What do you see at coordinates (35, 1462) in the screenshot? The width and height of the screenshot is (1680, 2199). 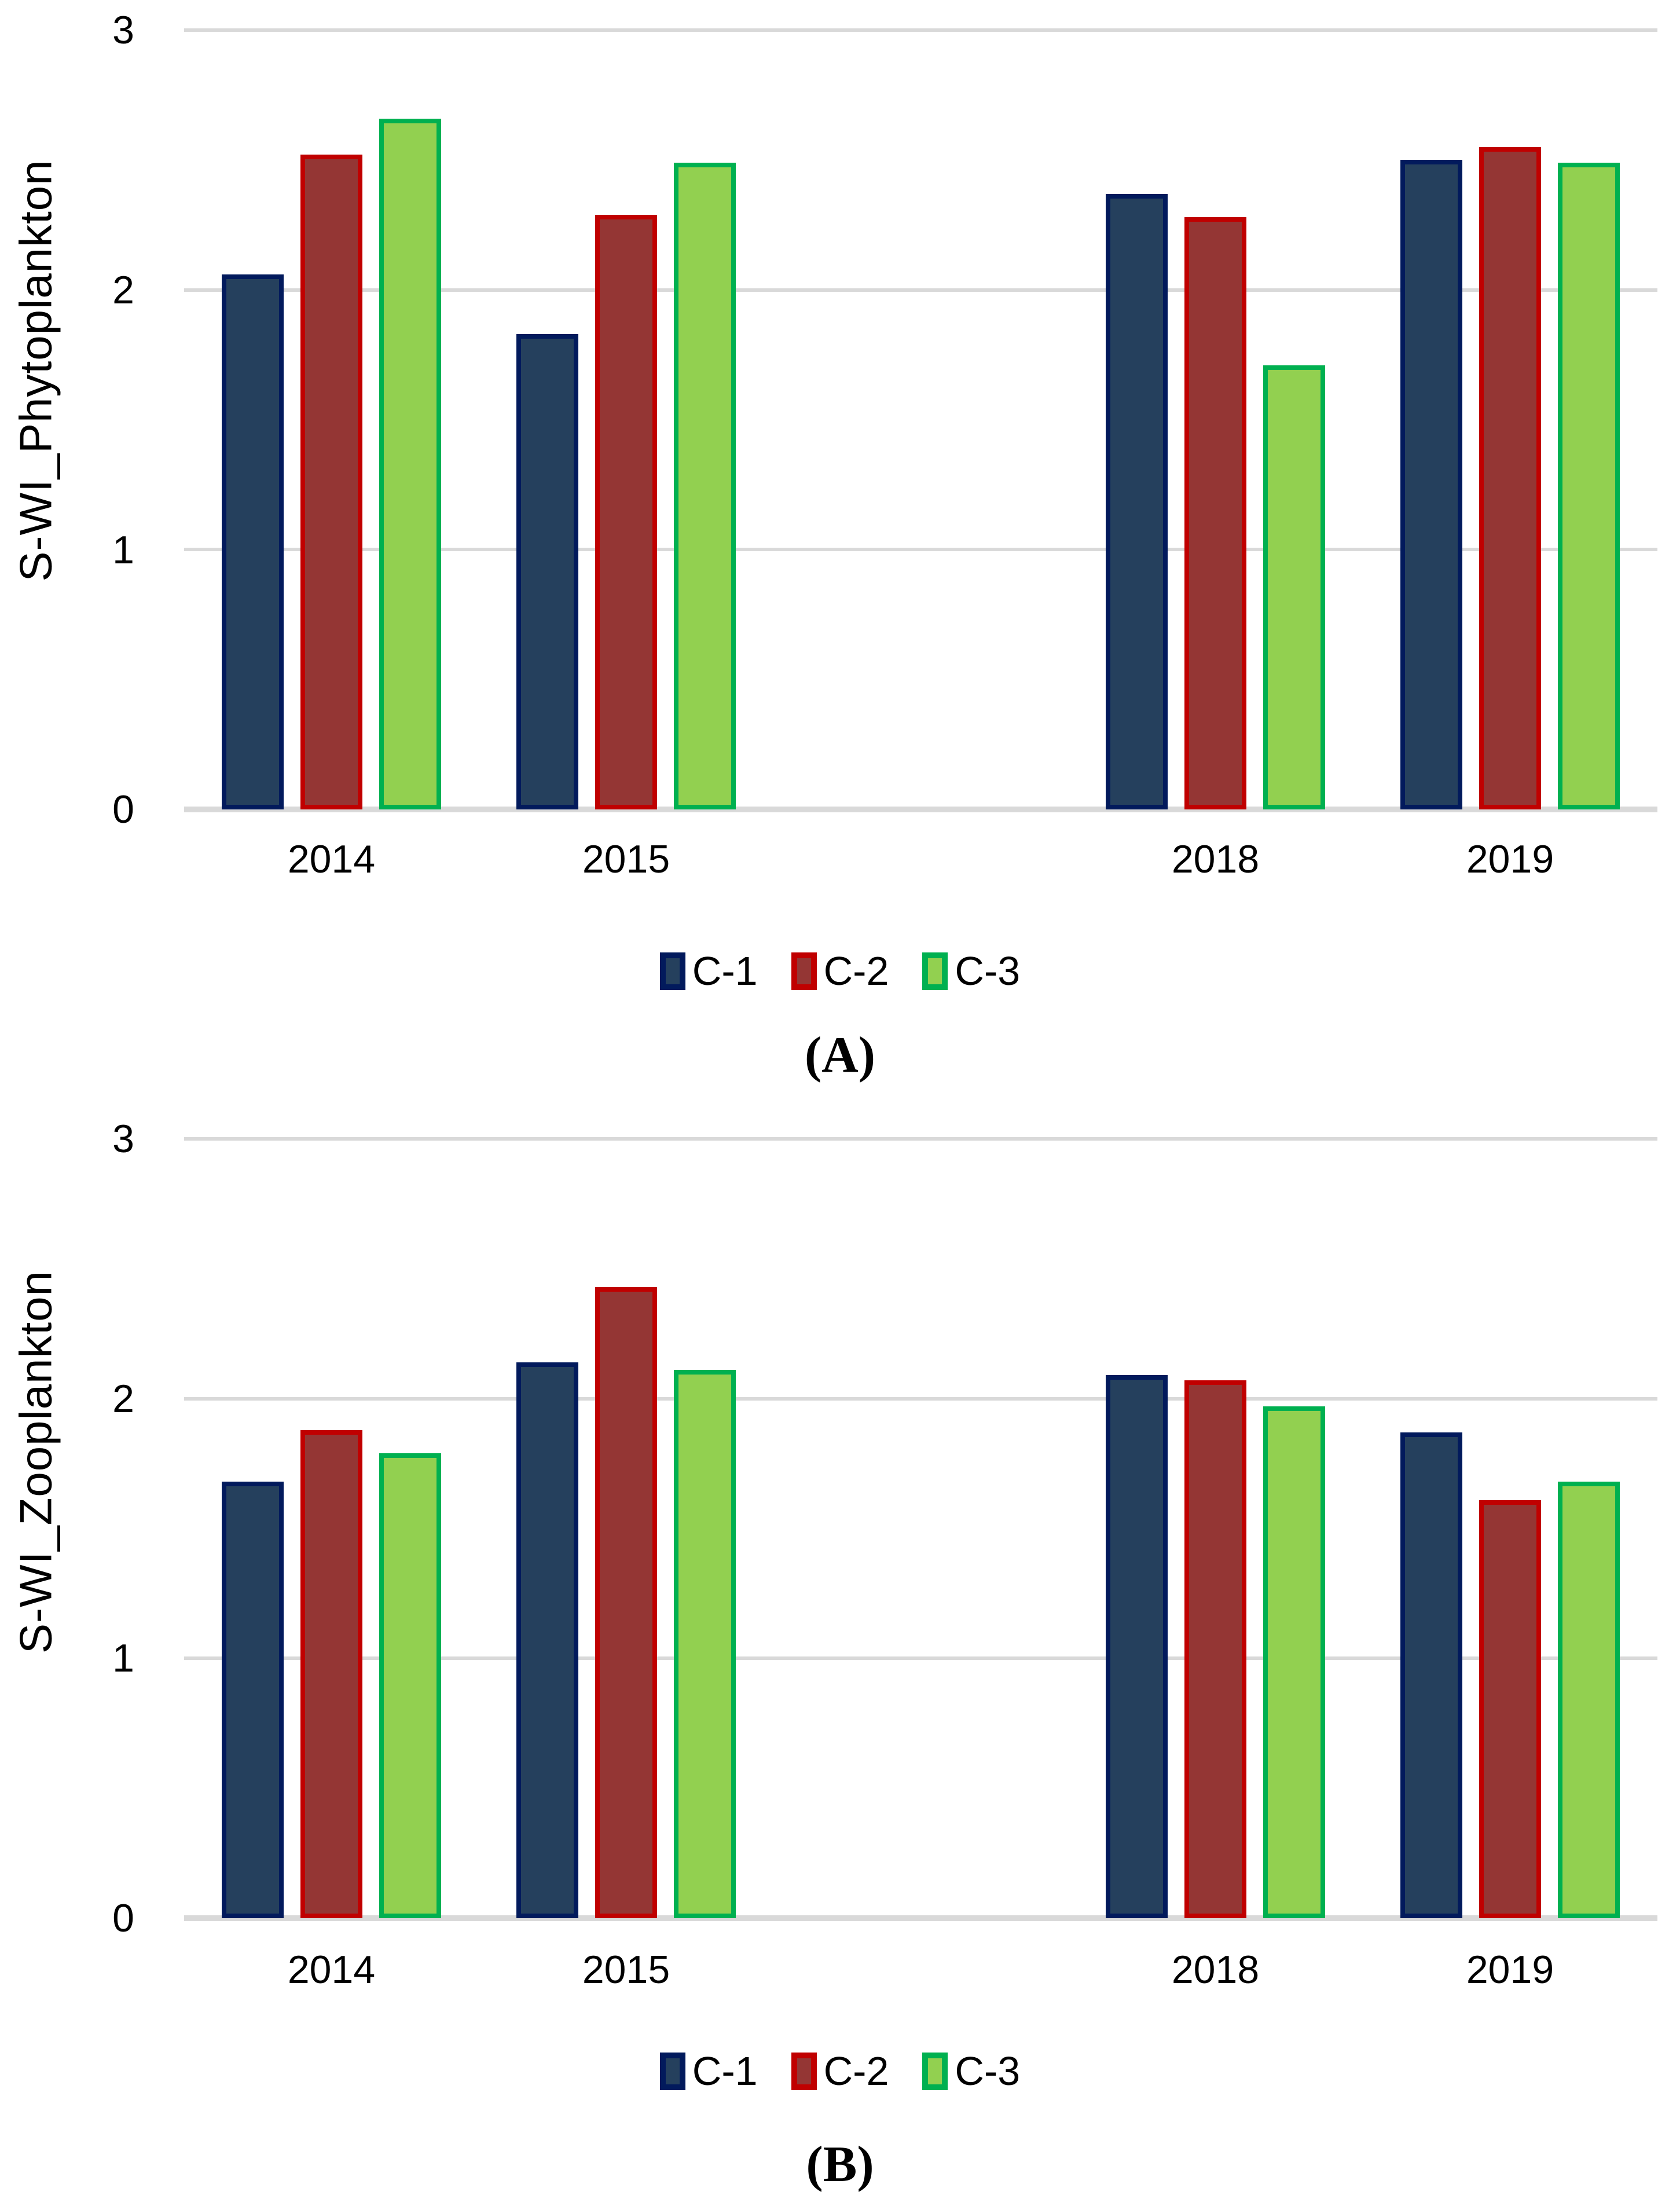 I see `y-axis-title: S-WI_Zooplankton` at bounding box center [35, 1462].